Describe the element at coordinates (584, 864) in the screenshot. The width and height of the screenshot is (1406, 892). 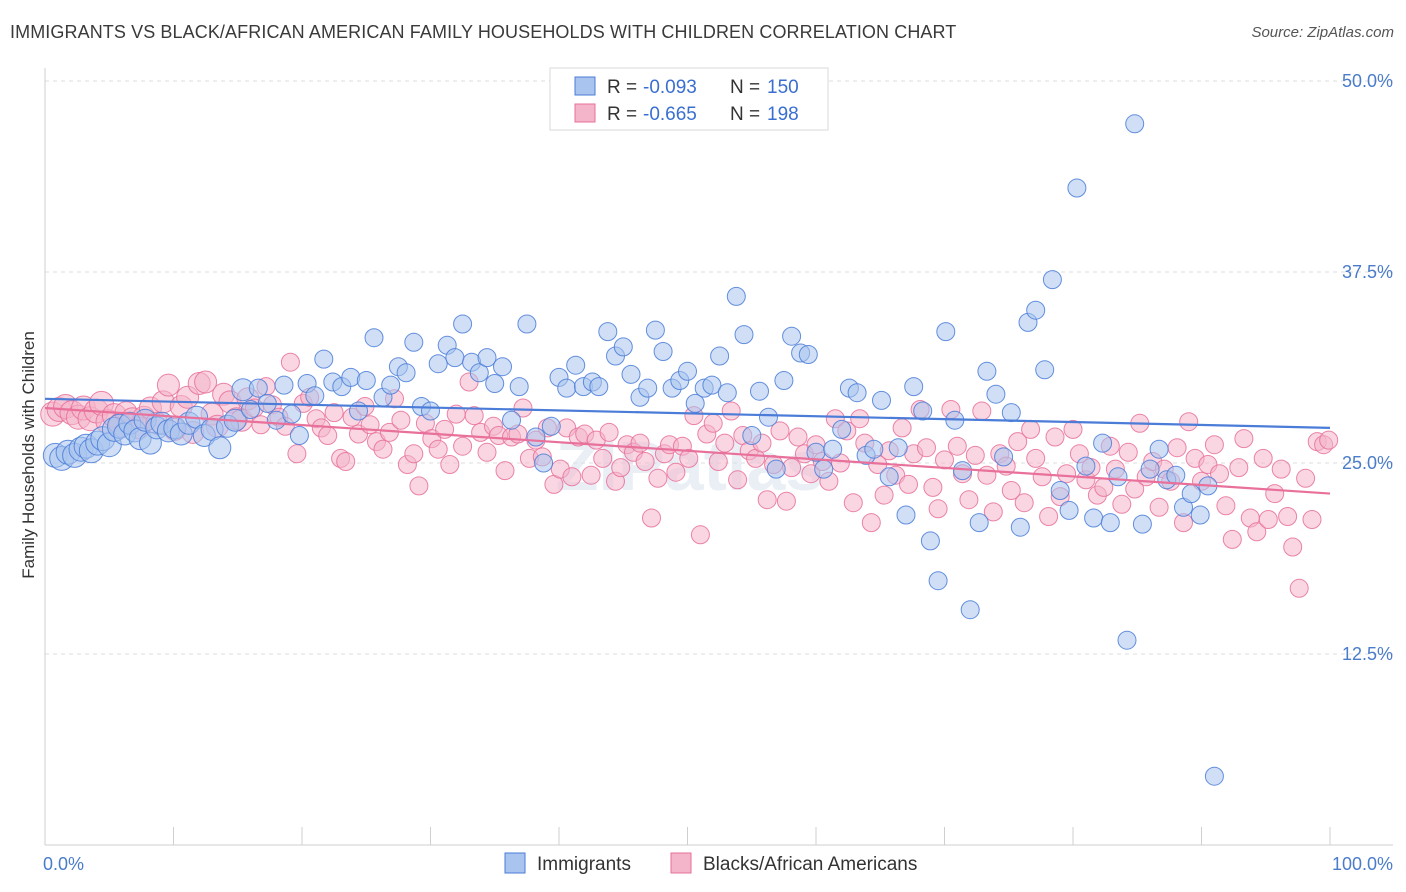
I see `bottom-legend-label-immigrants: Immigrants` at that location.